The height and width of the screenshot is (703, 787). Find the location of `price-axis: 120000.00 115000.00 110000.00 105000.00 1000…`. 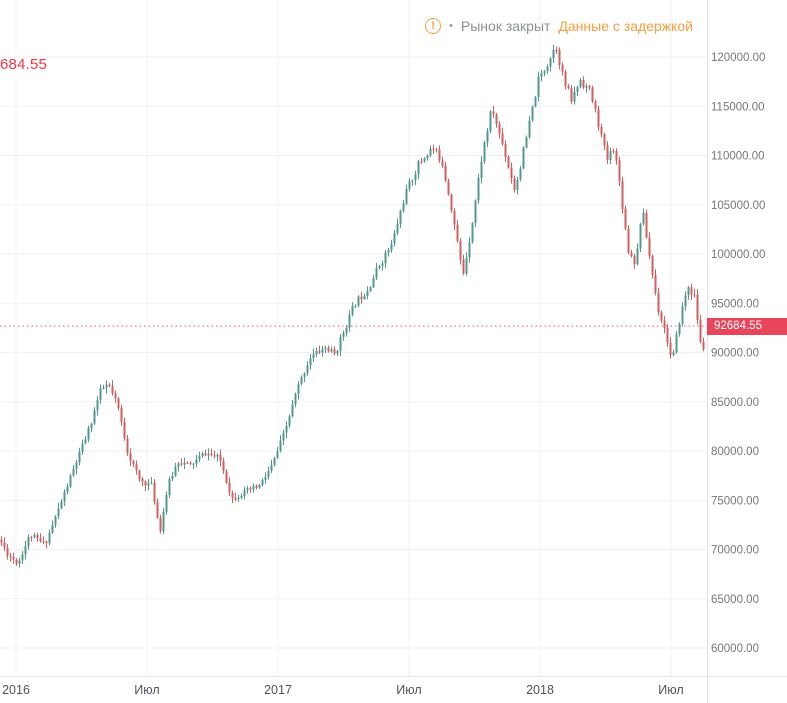

price-axis: 120000.00 115000.00 110000.00 105000.00 1000… is located at coordinates (738, 353).